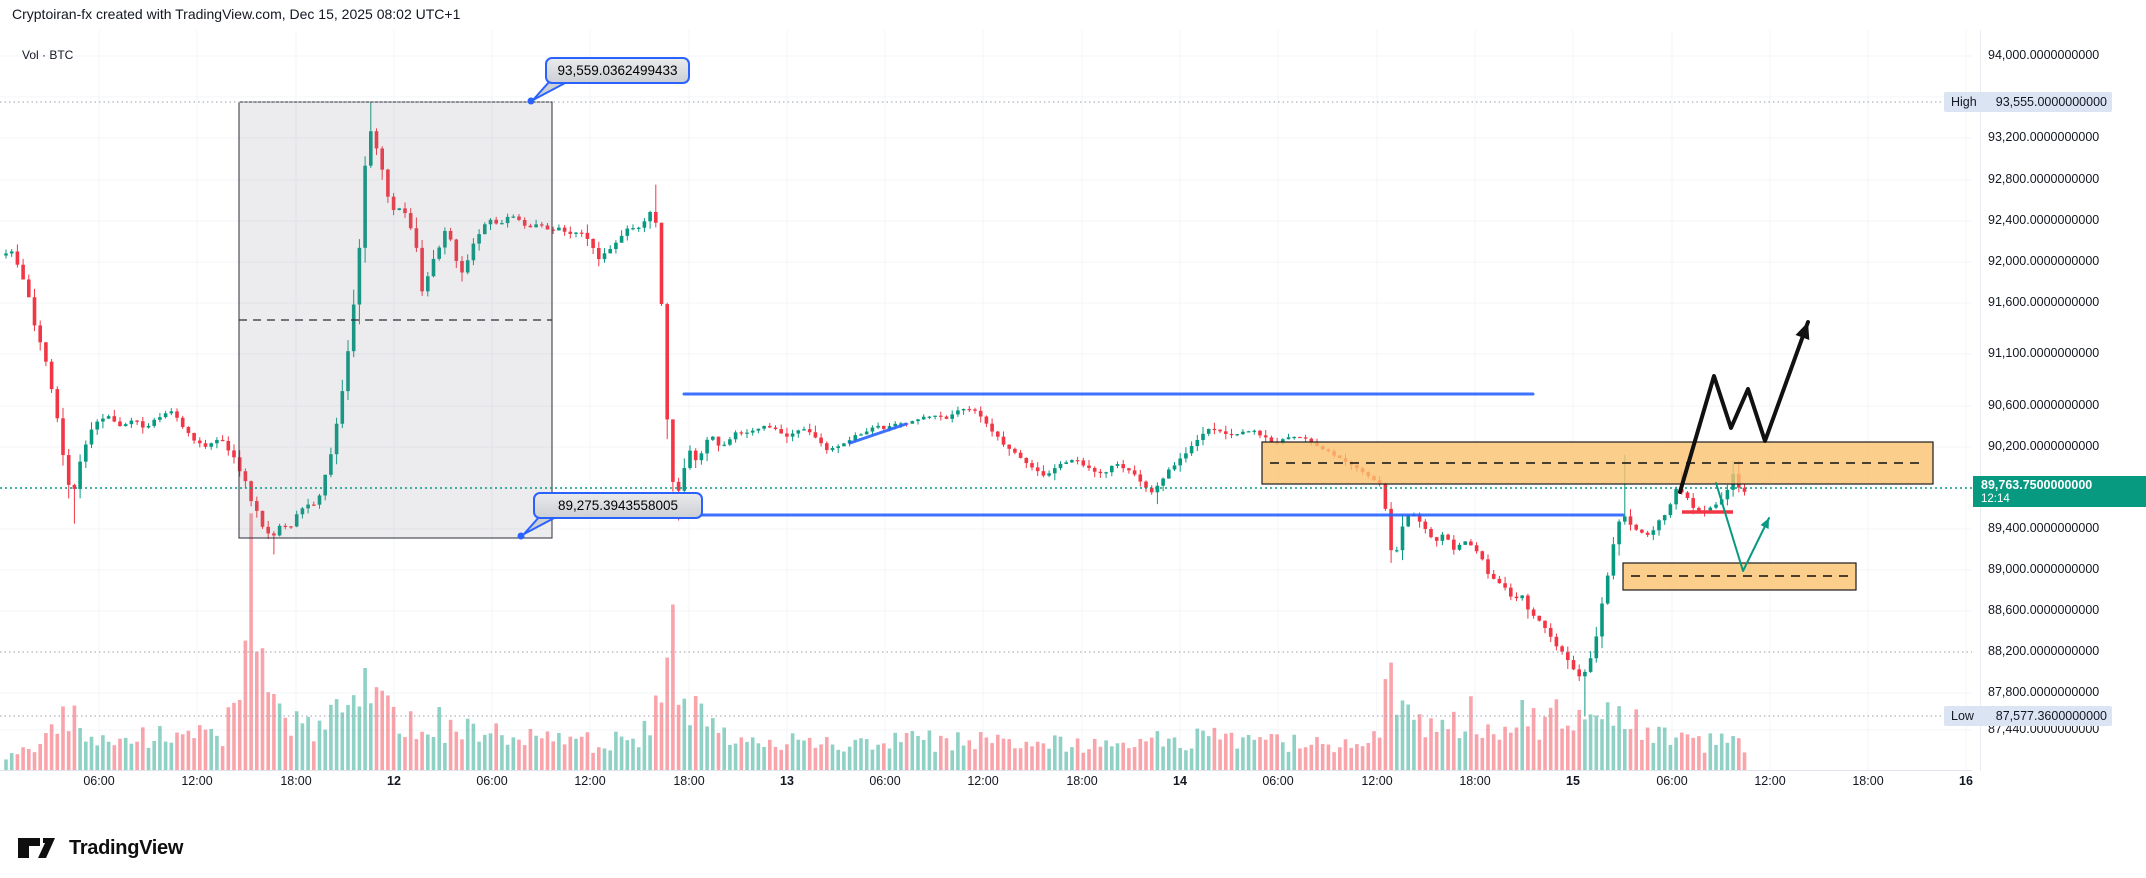  What do you see at coordinates (2044, 651) in the screenshot?
I see `price-axis-label: 88,200.0000000000` at bounding box center [2044, 651].